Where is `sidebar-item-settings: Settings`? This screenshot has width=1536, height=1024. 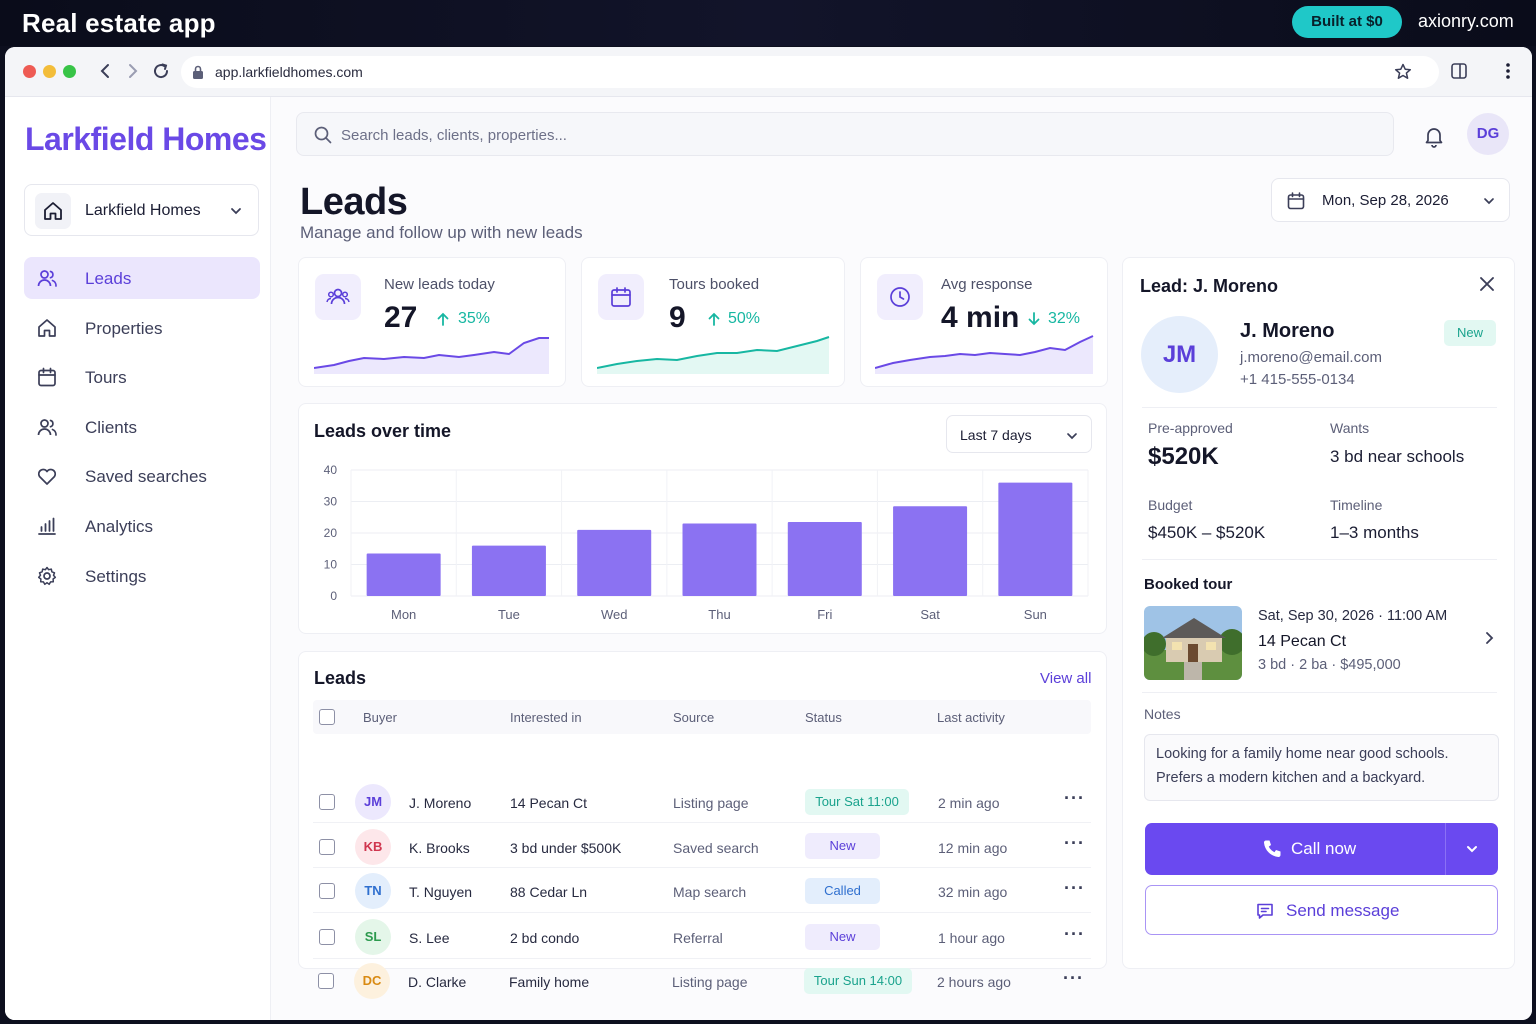 sidebar-item-settings: Settings is located at coordinates (142, 576).